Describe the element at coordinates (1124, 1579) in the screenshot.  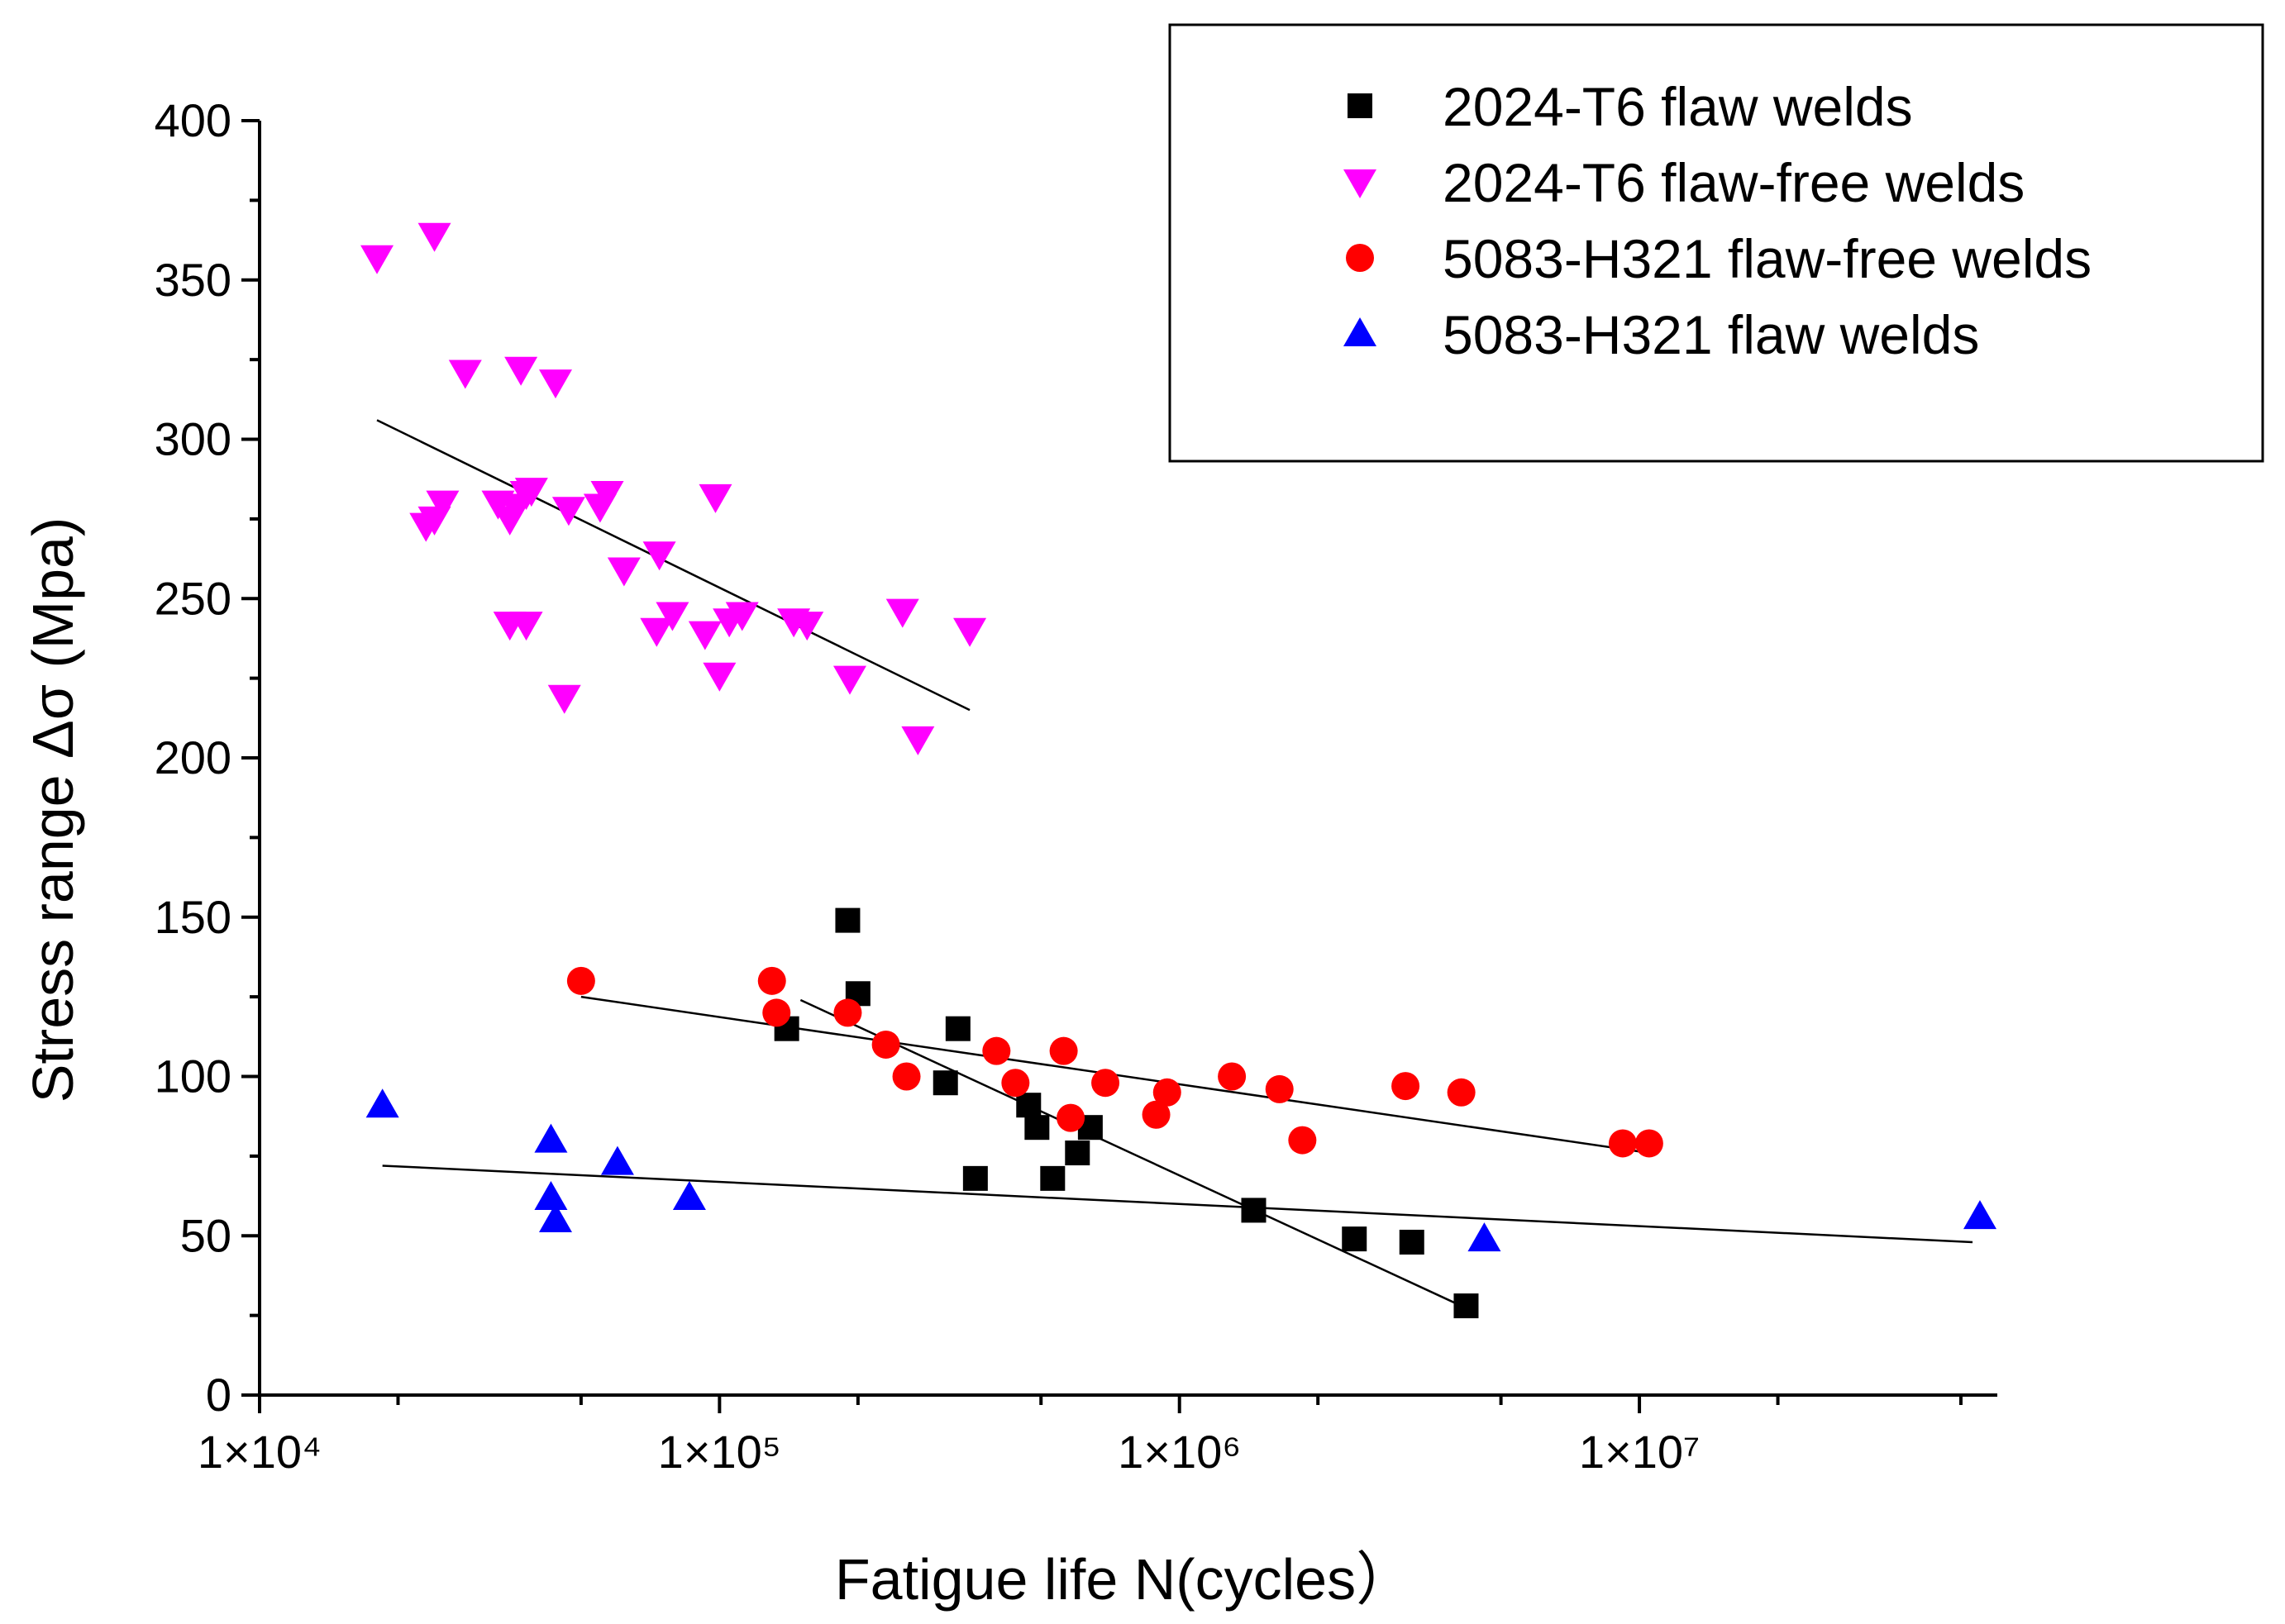
I see `x-axis-title: Fatigue life N(cycles）` at that location.